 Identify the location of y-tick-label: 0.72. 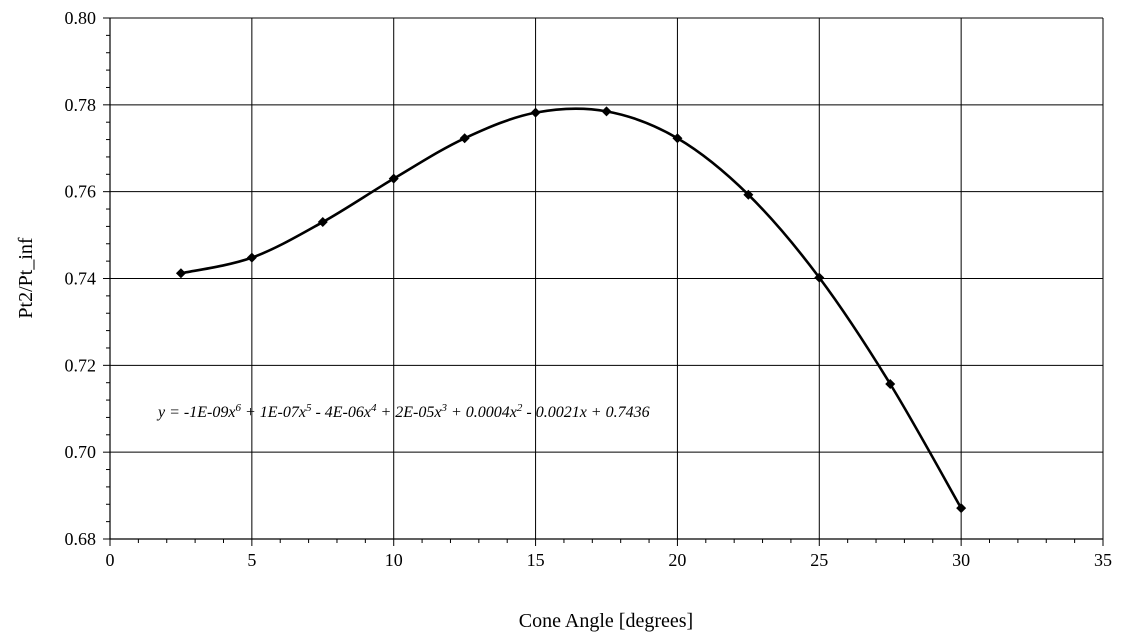
(81, 365).